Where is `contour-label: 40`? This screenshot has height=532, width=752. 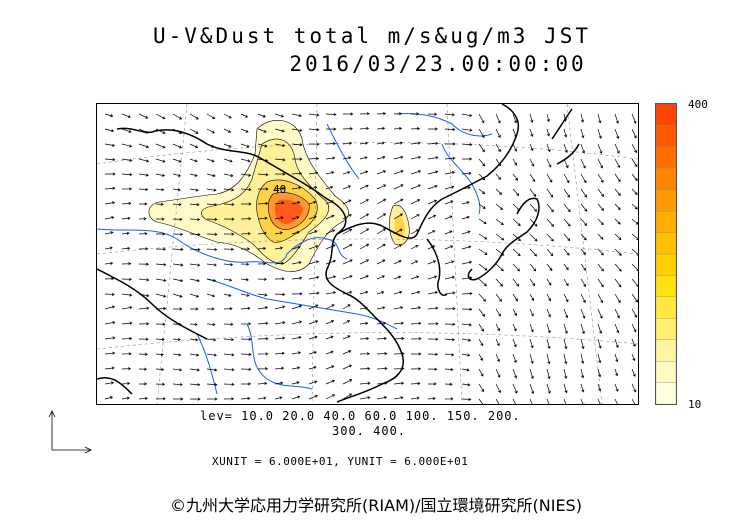 contour-label: 40 is located at coordinates (279, 189).